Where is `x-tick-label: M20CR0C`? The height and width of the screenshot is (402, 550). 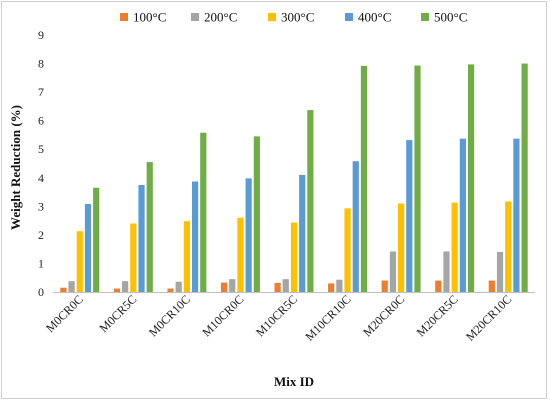
x-tick-label: M20CR0C is located at coordinates (383, 315).